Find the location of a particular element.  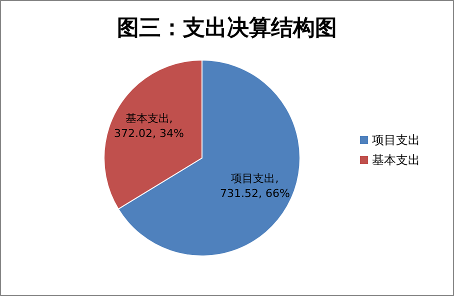

legend-label: 基本支出 is located at coordinates (396, 160).